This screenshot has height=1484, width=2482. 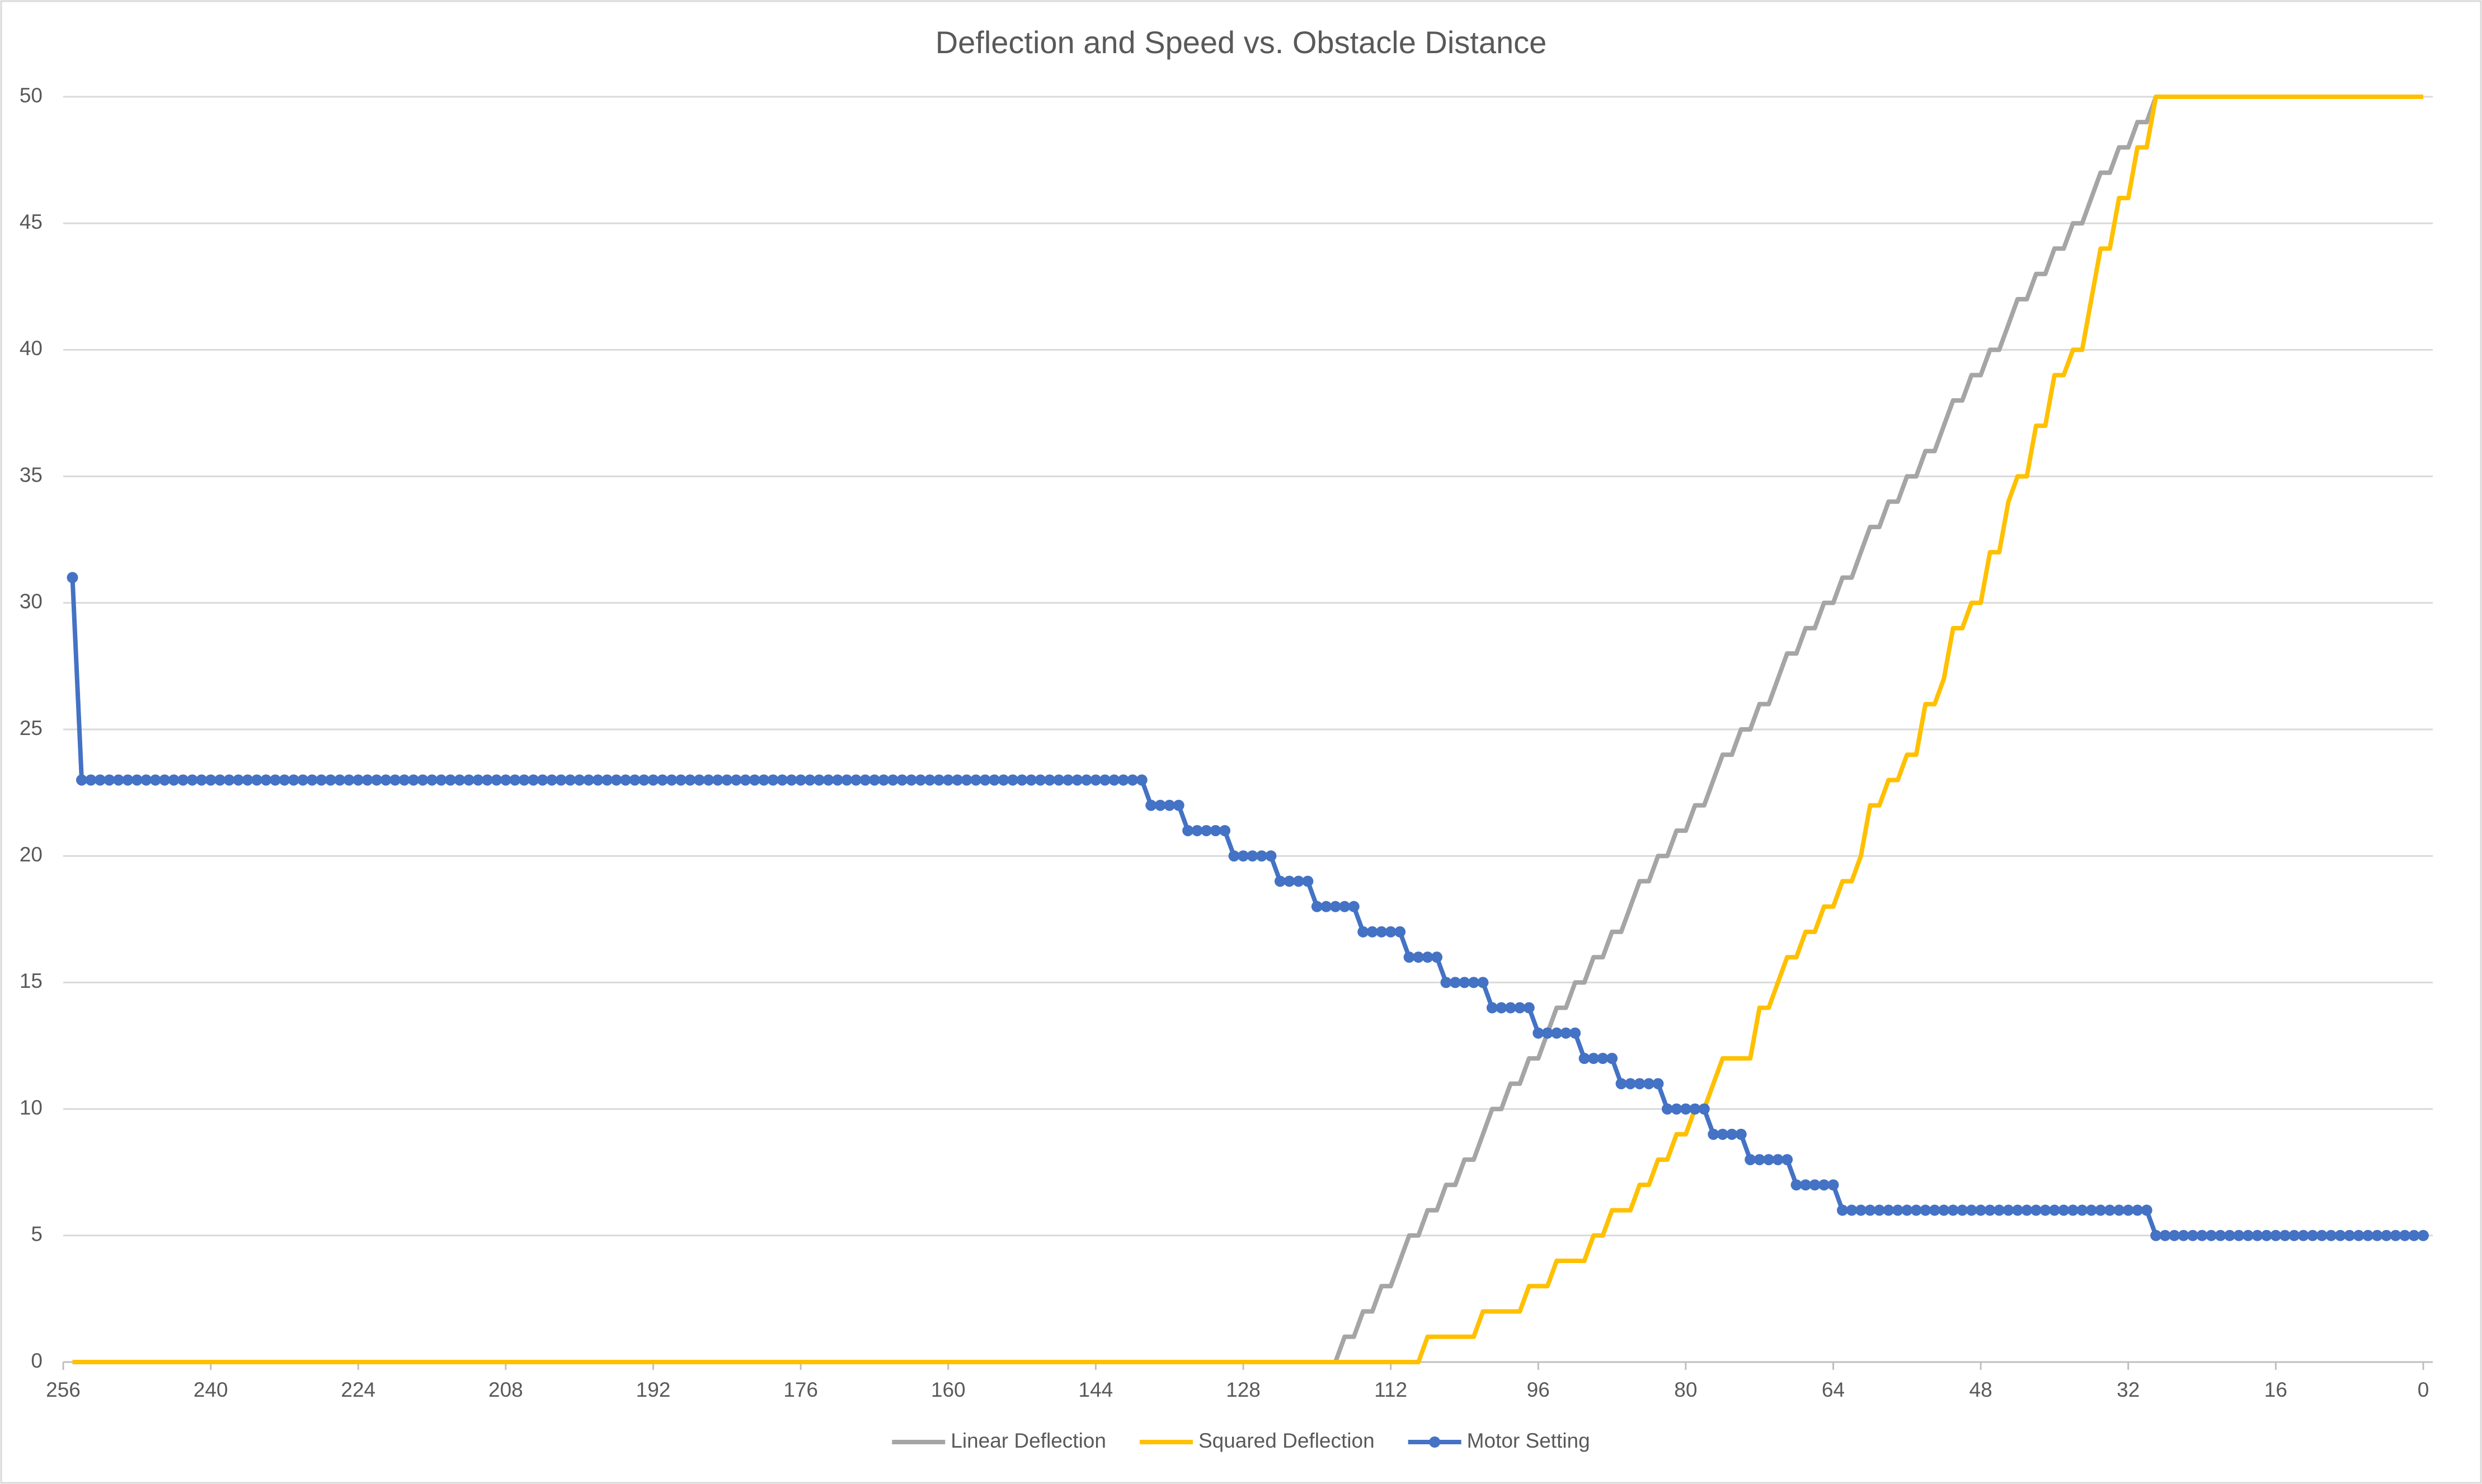 I want to click on y-tick-label: 0, so click(x=37, y=1360).